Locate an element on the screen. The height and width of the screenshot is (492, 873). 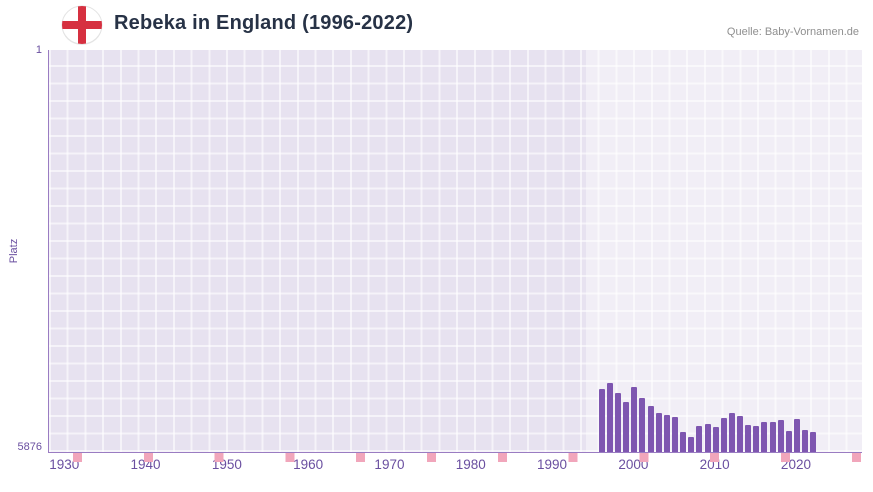
bar-2021 is located at coordinates (805, 441).